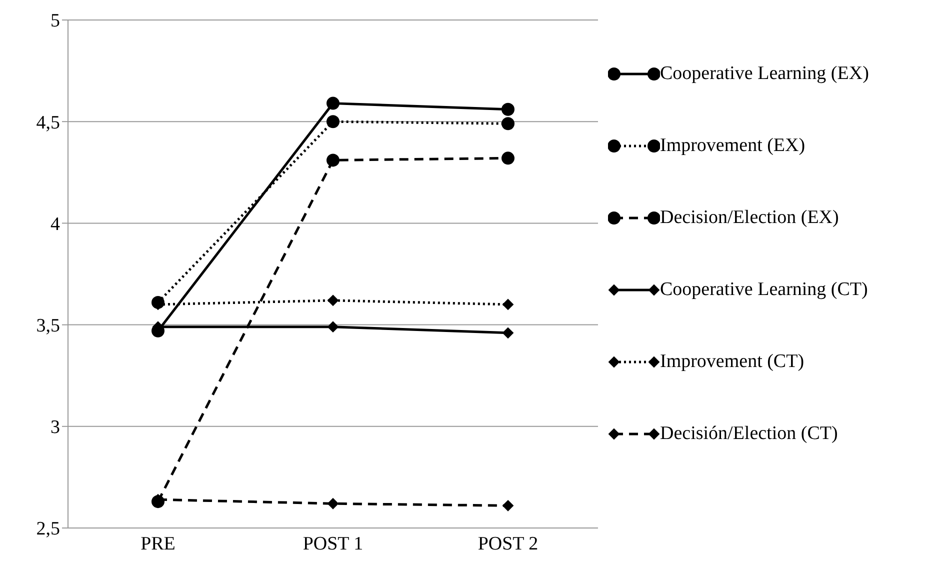 The height and width of the screenshot is (585, 949). I want to click on x-tick-label: PRE, so click(158, 543).